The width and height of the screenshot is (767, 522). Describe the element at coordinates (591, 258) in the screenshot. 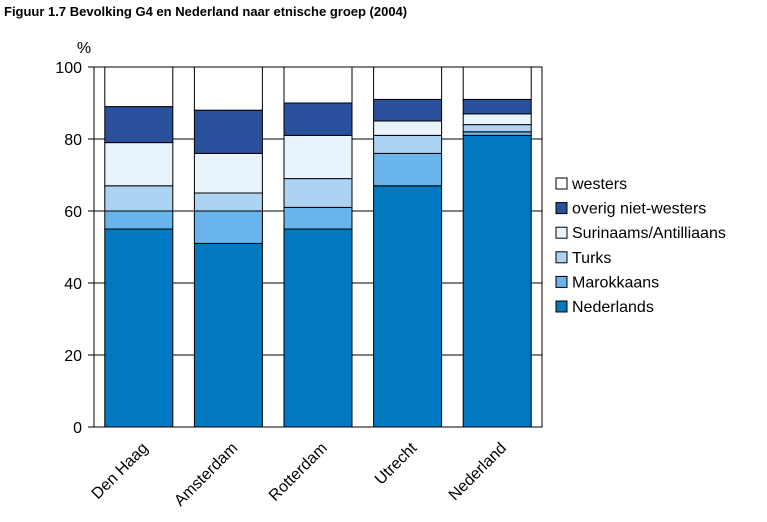

I see `legend-label: Turks` at that location.